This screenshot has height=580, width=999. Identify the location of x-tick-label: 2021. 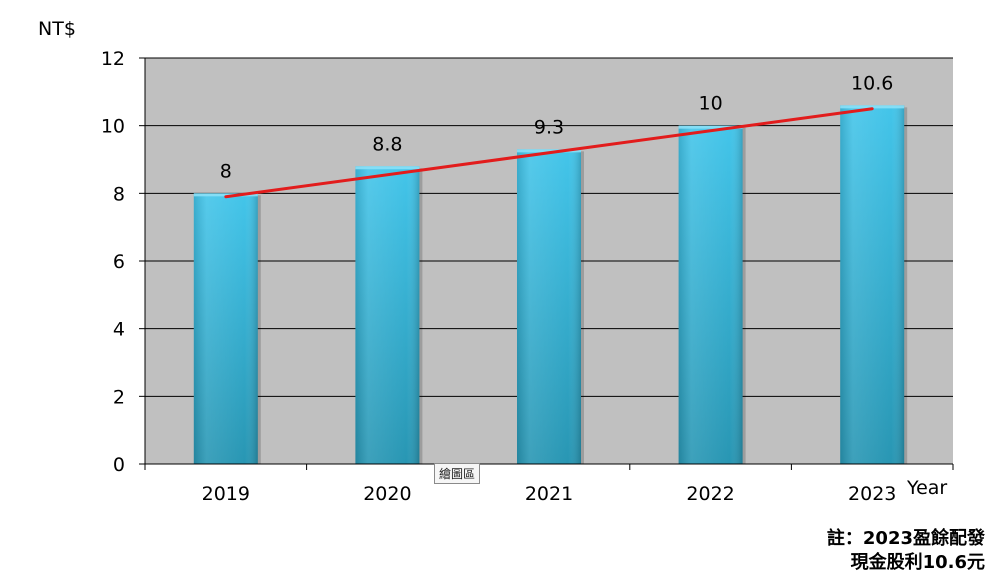
(549, 494).